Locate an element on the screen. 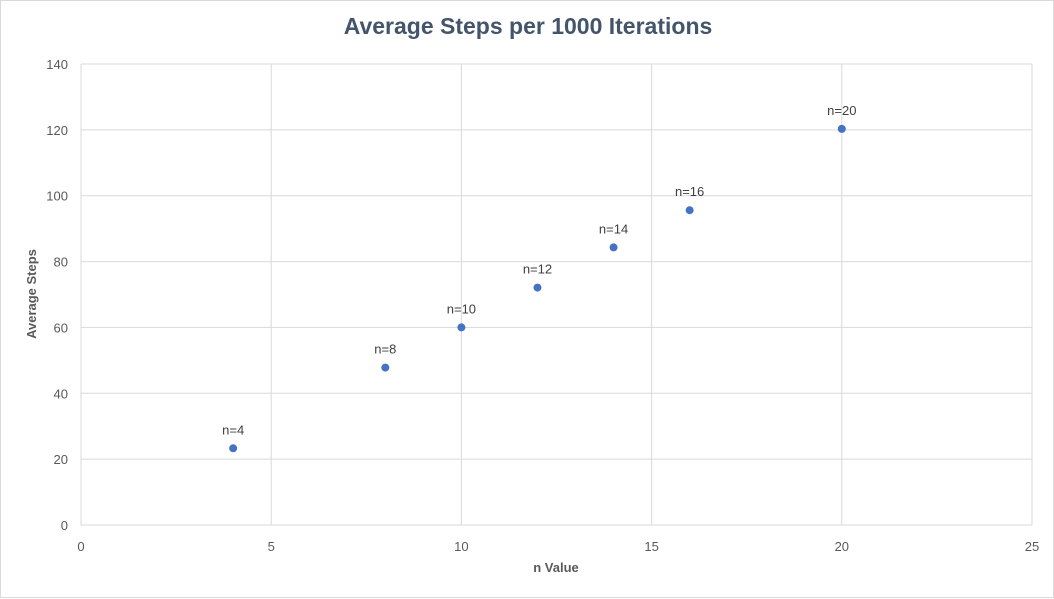 Image resolution: width=1054 pixels, height=599 pixels. data-label: n=16 is located at coordinates (689, 191).